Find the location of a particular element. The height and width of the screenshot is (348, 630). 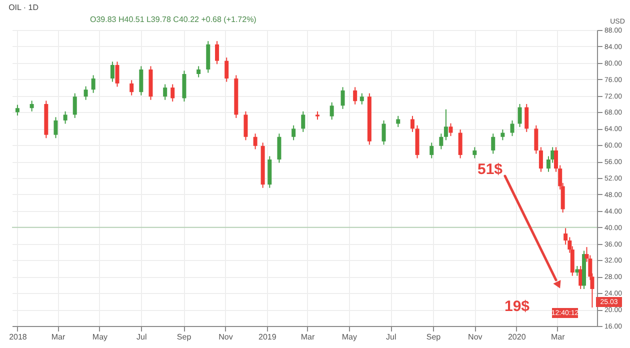

text: O39.83 H40.51 L39.78 C40.22 +0.68 (+1.72%) is located at coordinates (173, 19).